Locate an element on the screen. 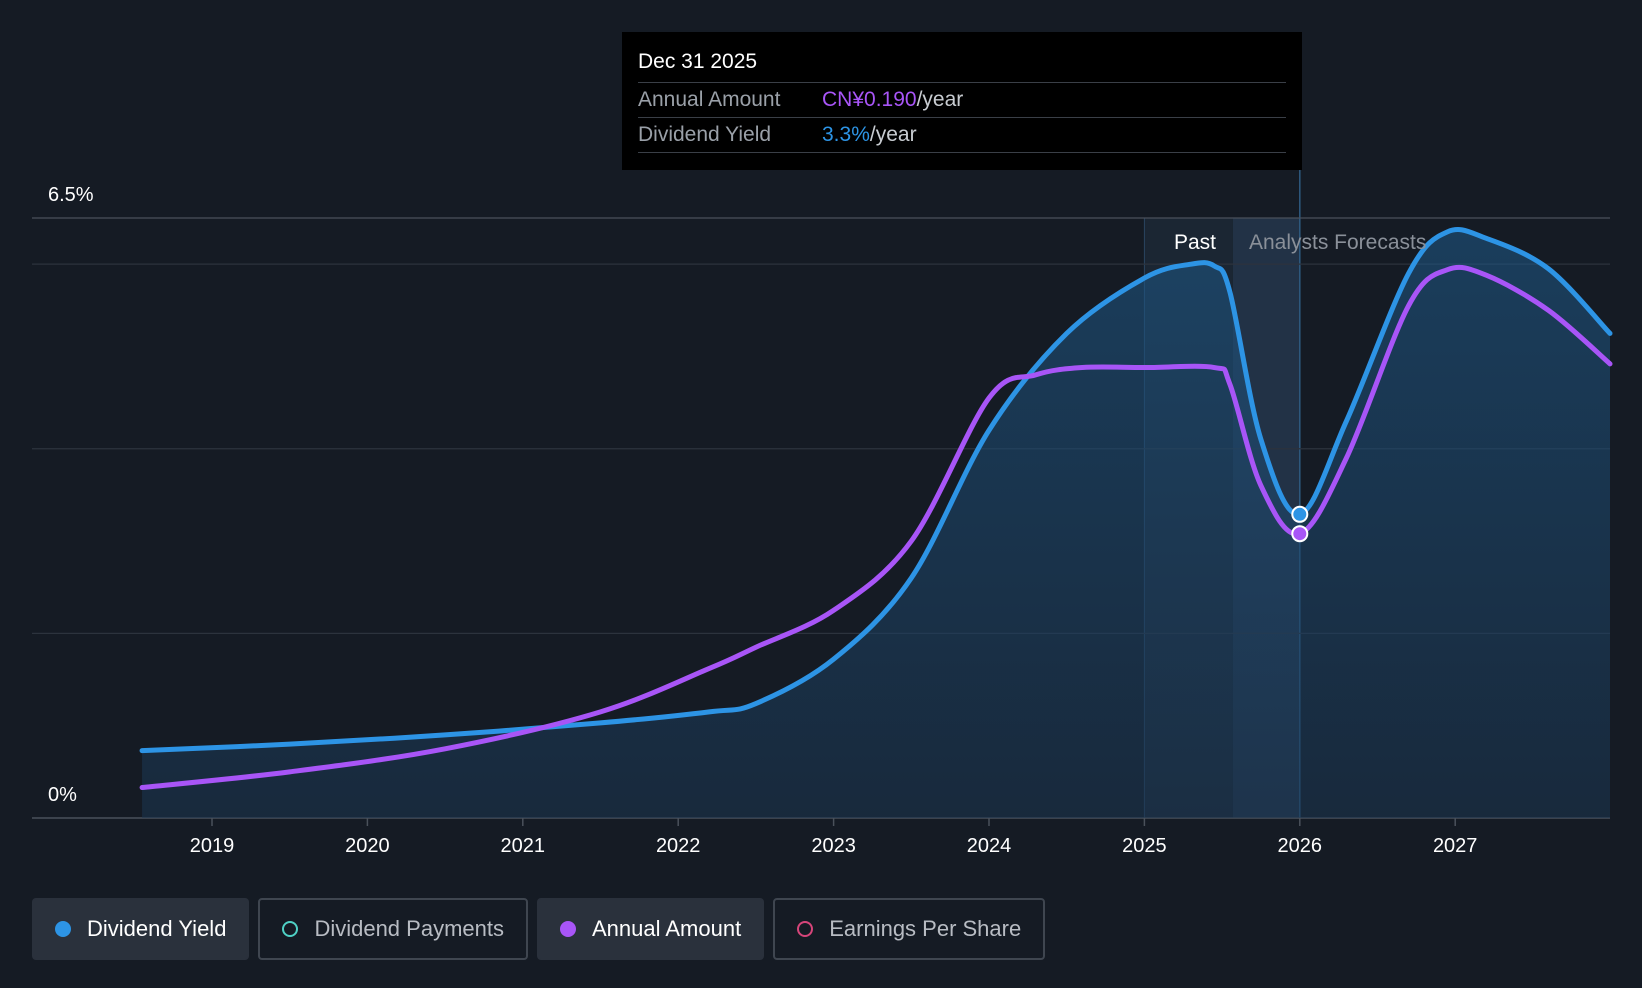 This screenshot has width=1642, height=988. legend-annual-amount: Annual Amount is located at coordinates (650, 929).